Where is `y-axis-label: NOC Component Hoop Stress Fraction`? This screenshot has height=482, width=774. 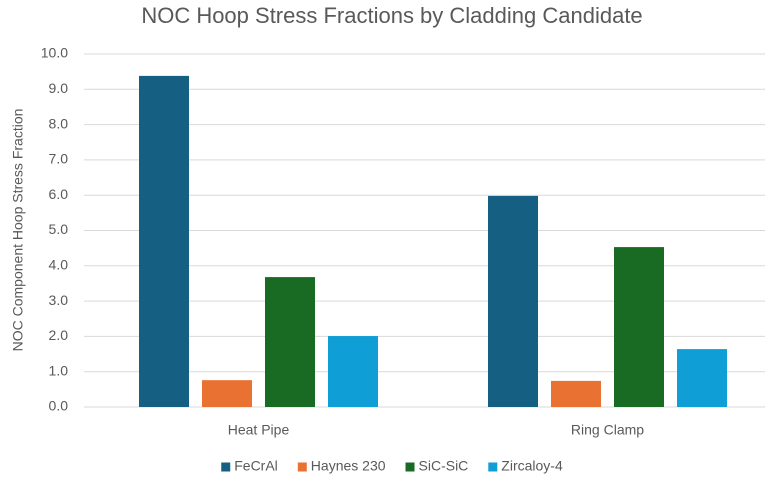 y-axis-label: NOC Component Hoop Stress Fraction is located at coordinates (18, 230).